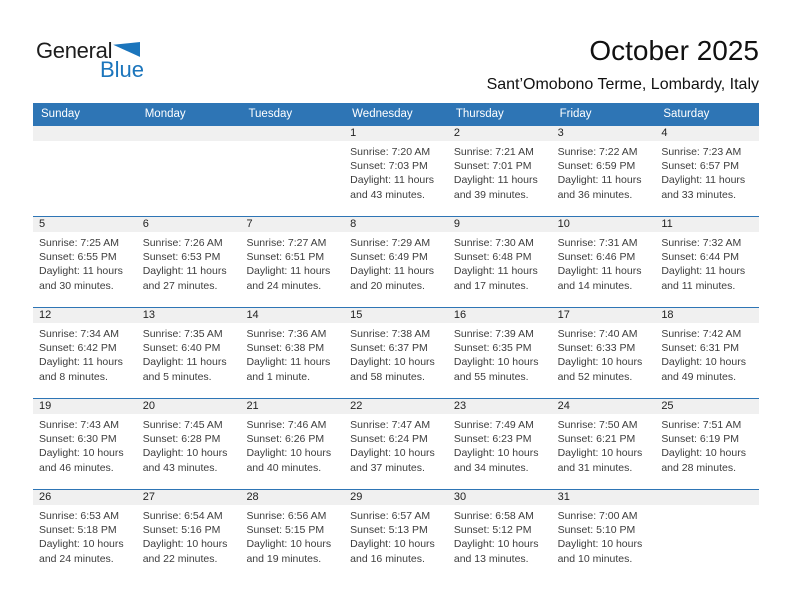  Describe the element at coordinates (707, 406) in the screenshot. I see `day-number-band: 25` at that location.